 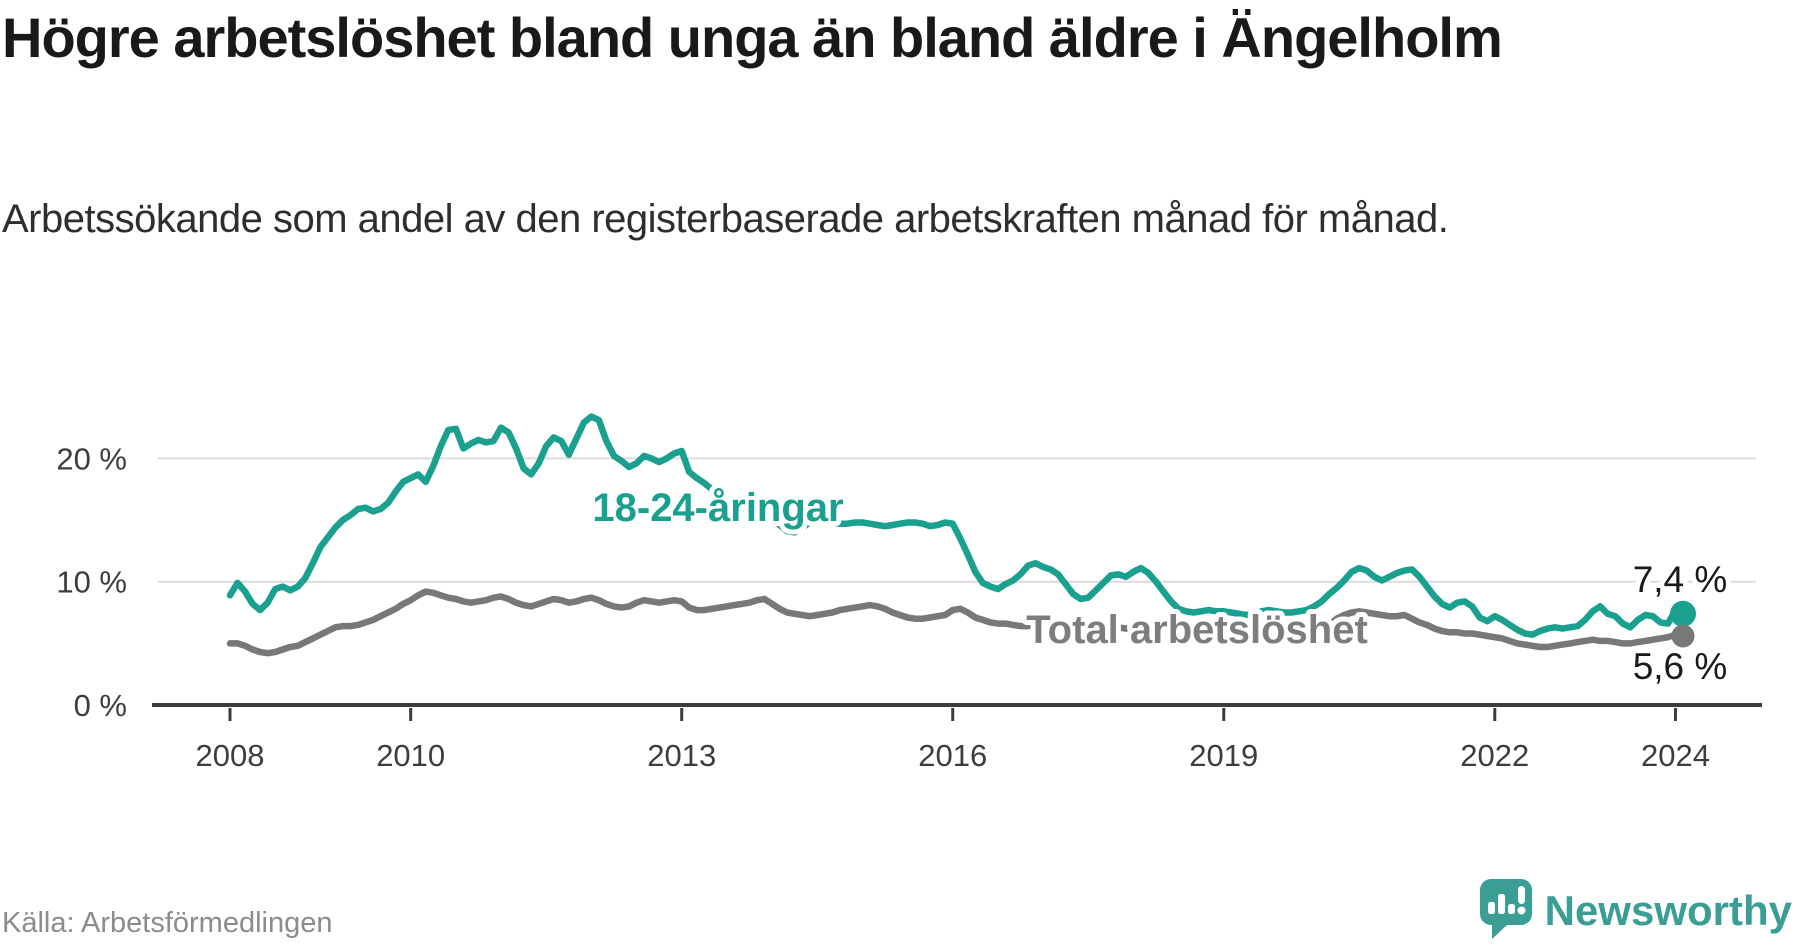 I want to click on end-label-young: 7,4 %, so click(x=1680, y=579).